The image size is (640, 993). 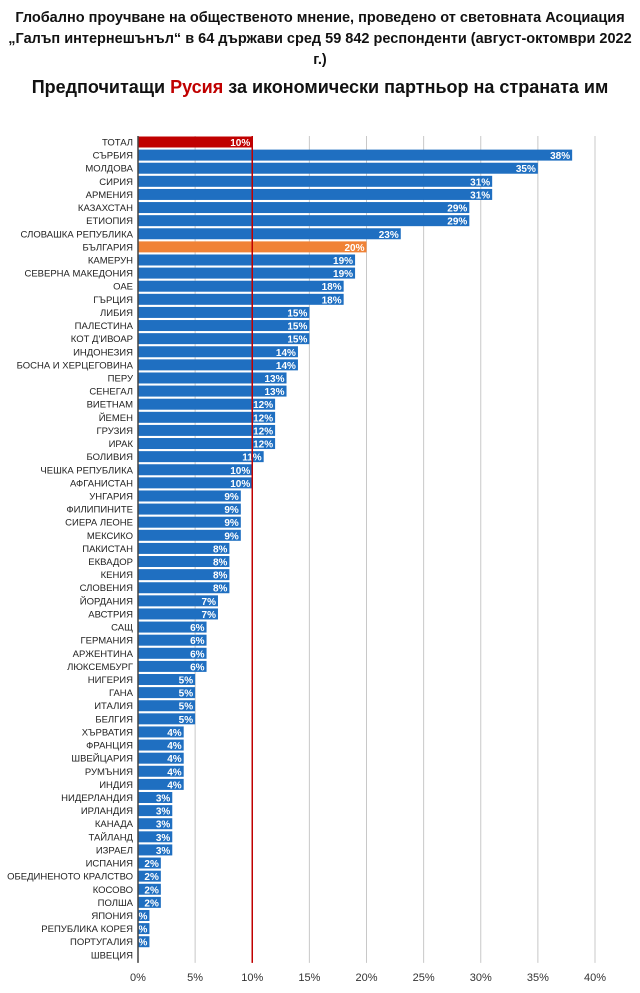 What do you see at coordinates (117, 143) in the screenshot?
I see `category-label: ТОТАЛ` at bounding box center [117, 143].